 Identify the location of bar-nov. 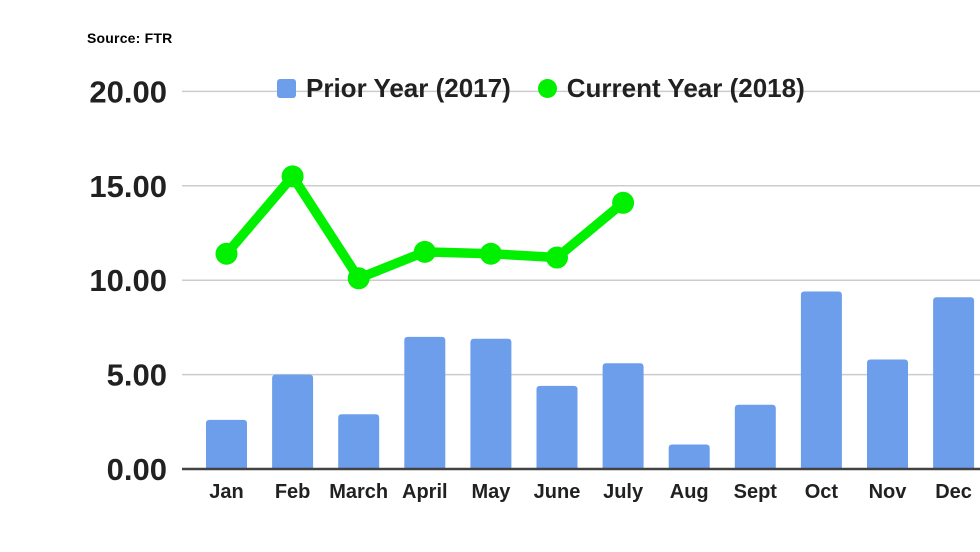
(887, 414).